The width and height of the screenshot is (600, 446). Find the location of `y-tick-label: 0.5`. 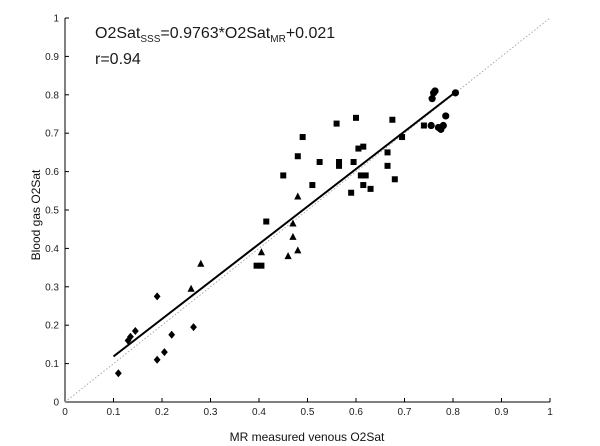

y-tick-label: 0.5 is located at coordinates (52, 211).